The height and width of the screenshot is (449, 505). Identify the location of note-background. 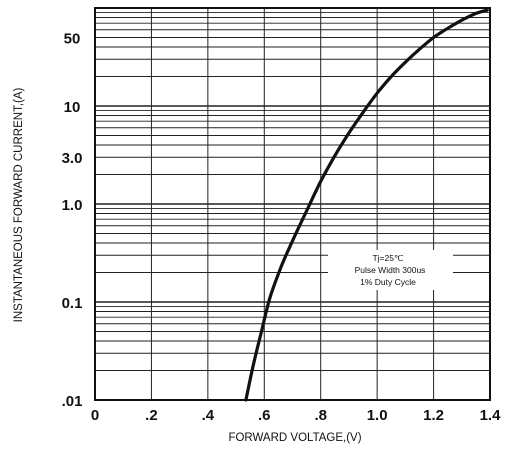
(390, 270).